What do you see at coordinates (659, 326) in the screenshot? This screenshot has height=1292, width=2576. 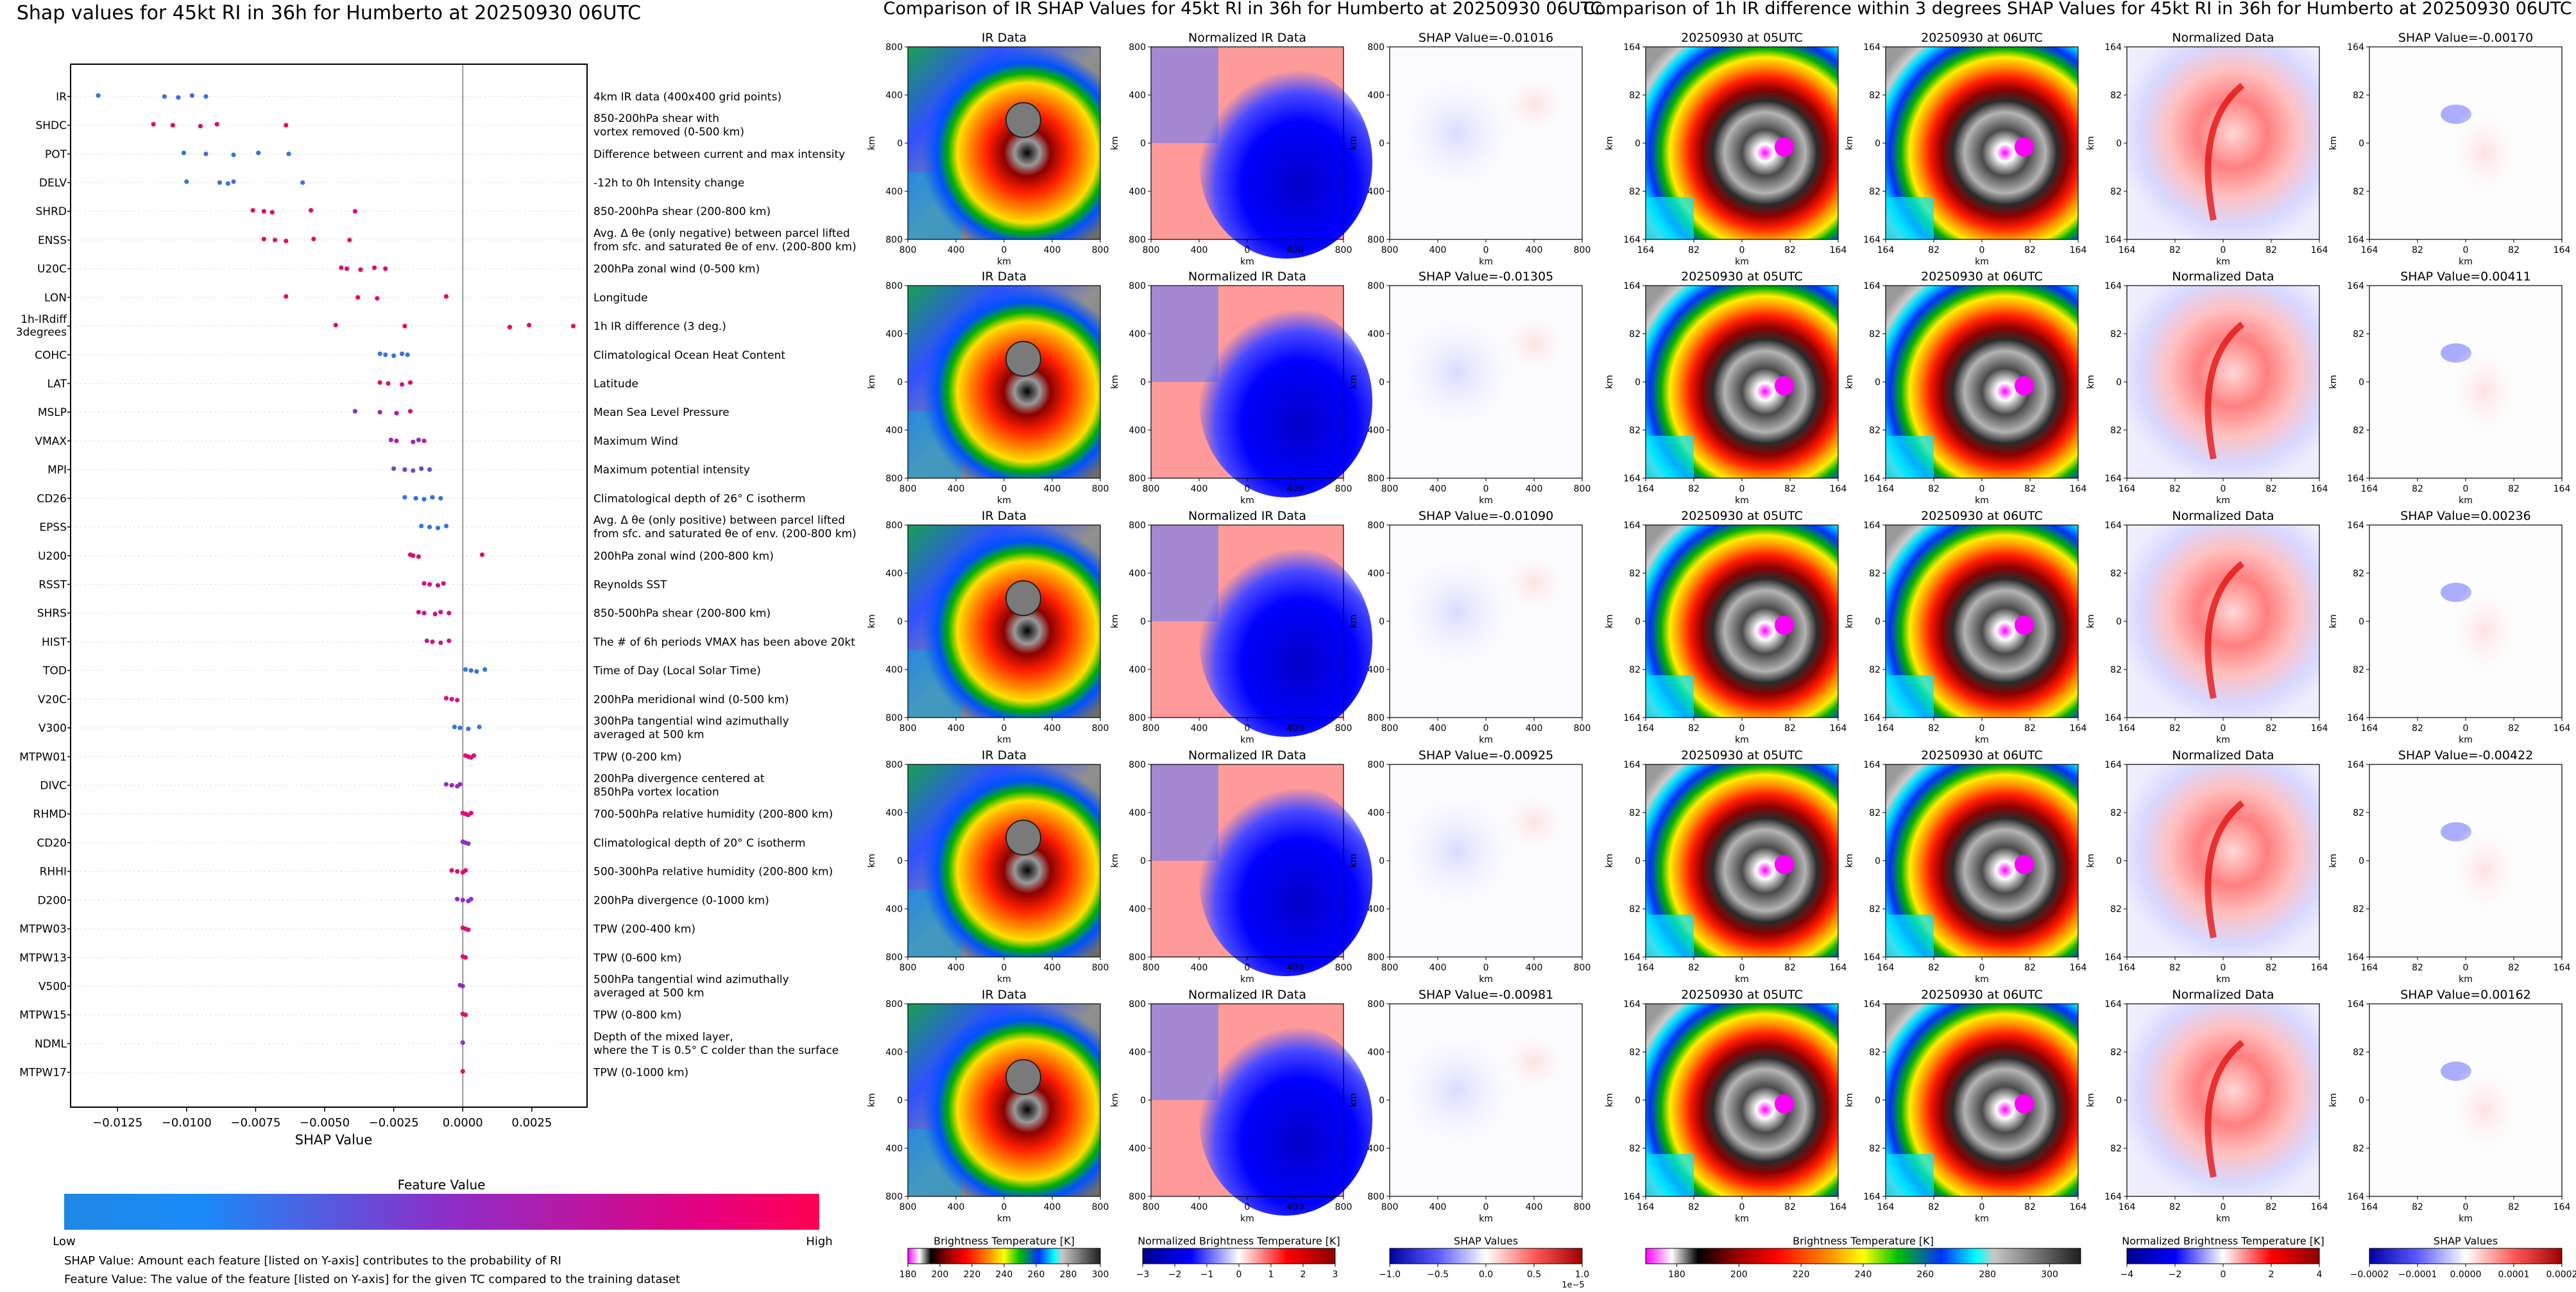 I see `feature-description: 1h IR difference (3 deg.)` at bounding box center [659, 326].